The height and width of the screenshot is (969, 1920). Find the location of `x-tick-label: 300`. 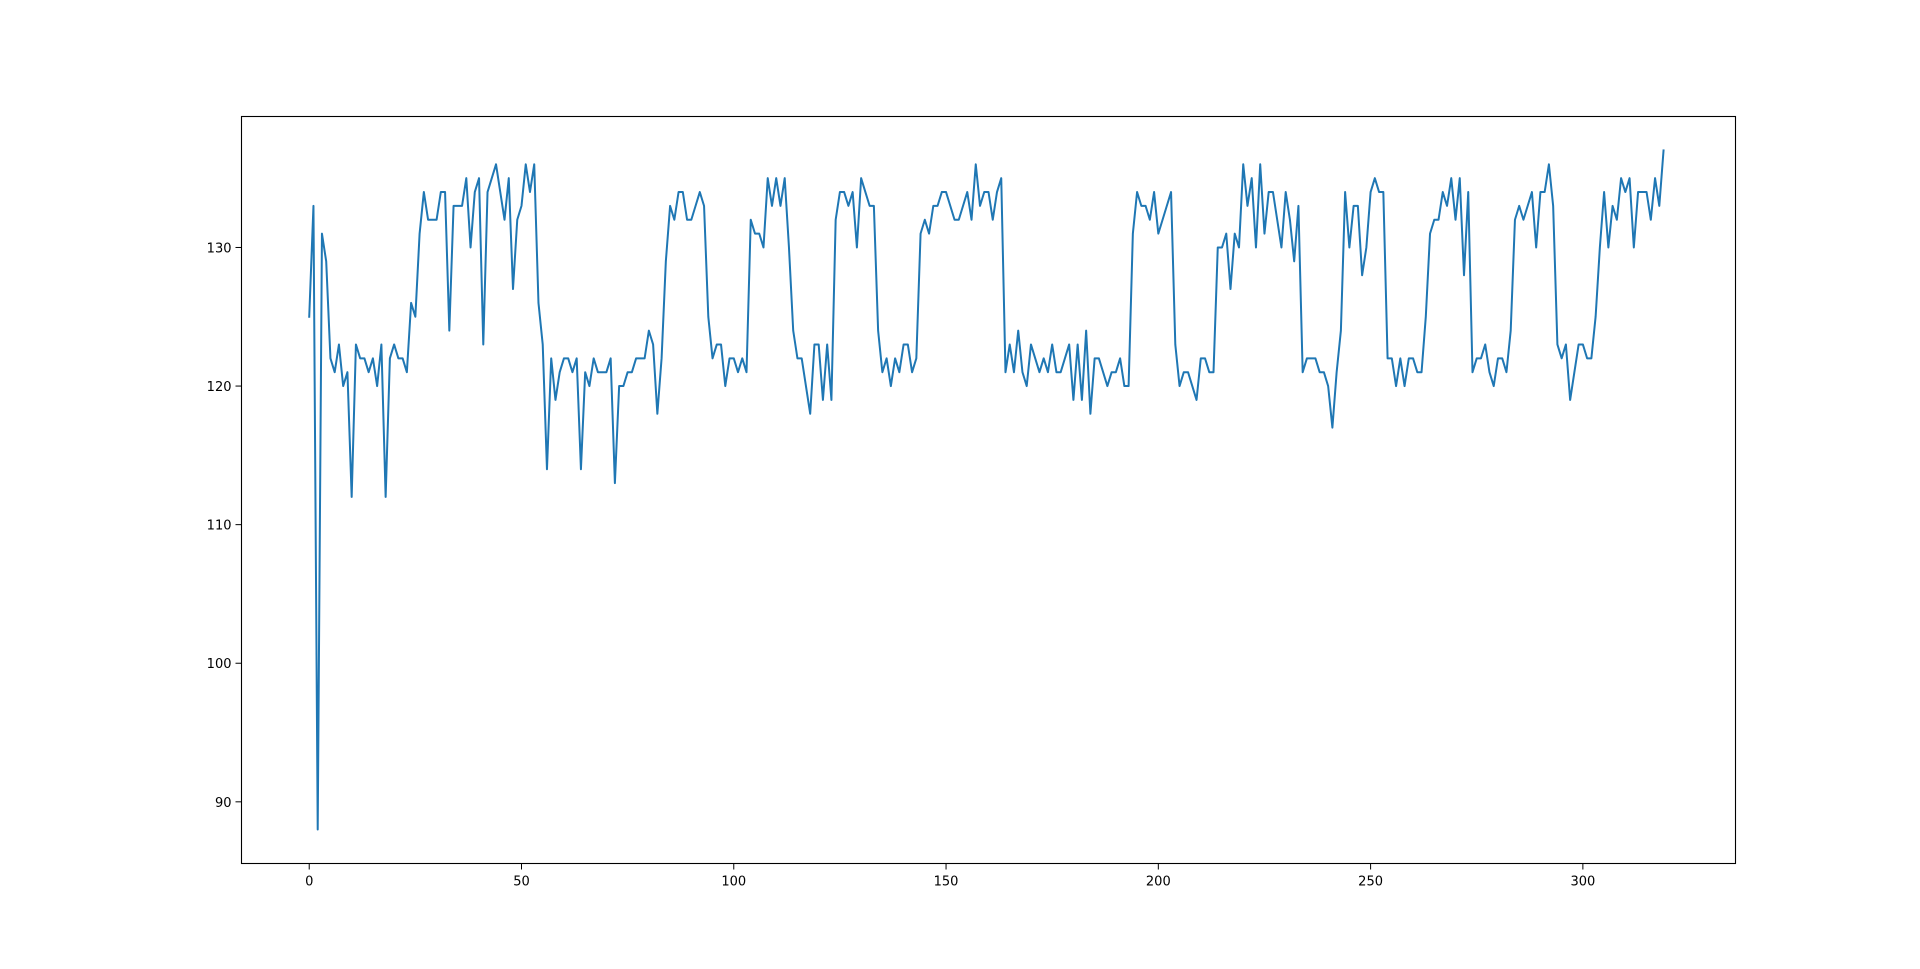

x-tick-label: 300 is located at coordinates (1582, 882).